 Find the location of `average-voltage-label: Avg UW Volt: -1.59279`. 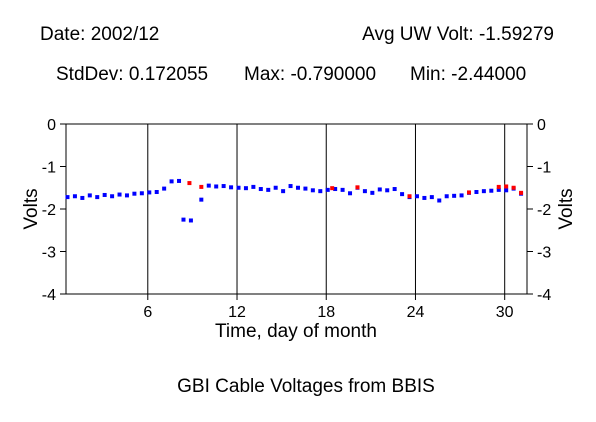

average-voltage-label: Avg UW Volt: -1.59279 is located at coordinates (458, 34).